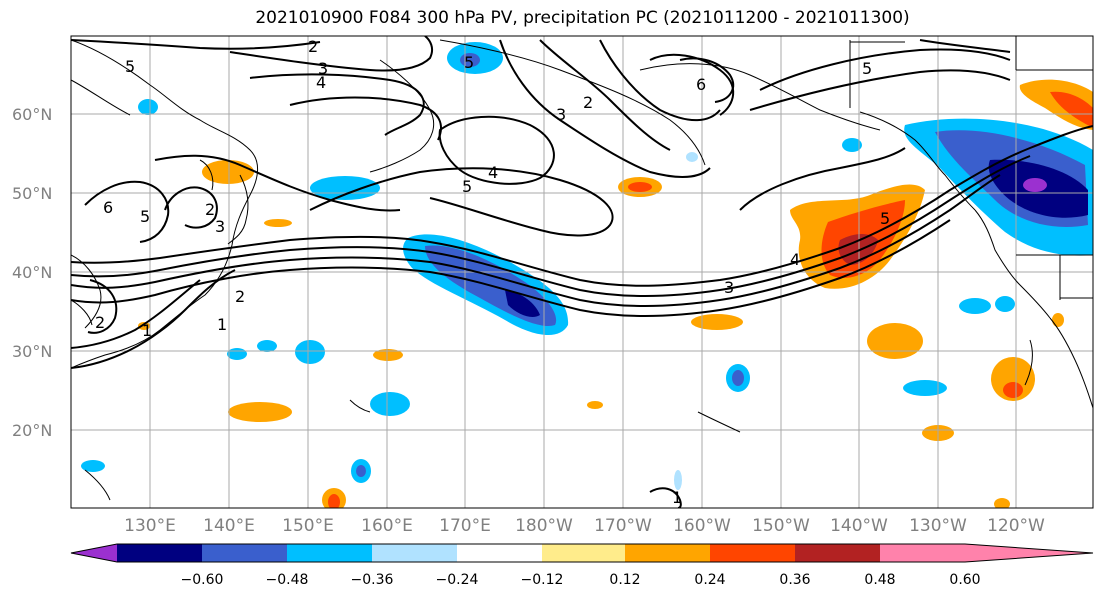 The image size is (1105, 601). What do you see at coordinates (287, 580) in the screenshot?
I see `colorbar-tick-label: −0.48` at bounding box center [287, 580].